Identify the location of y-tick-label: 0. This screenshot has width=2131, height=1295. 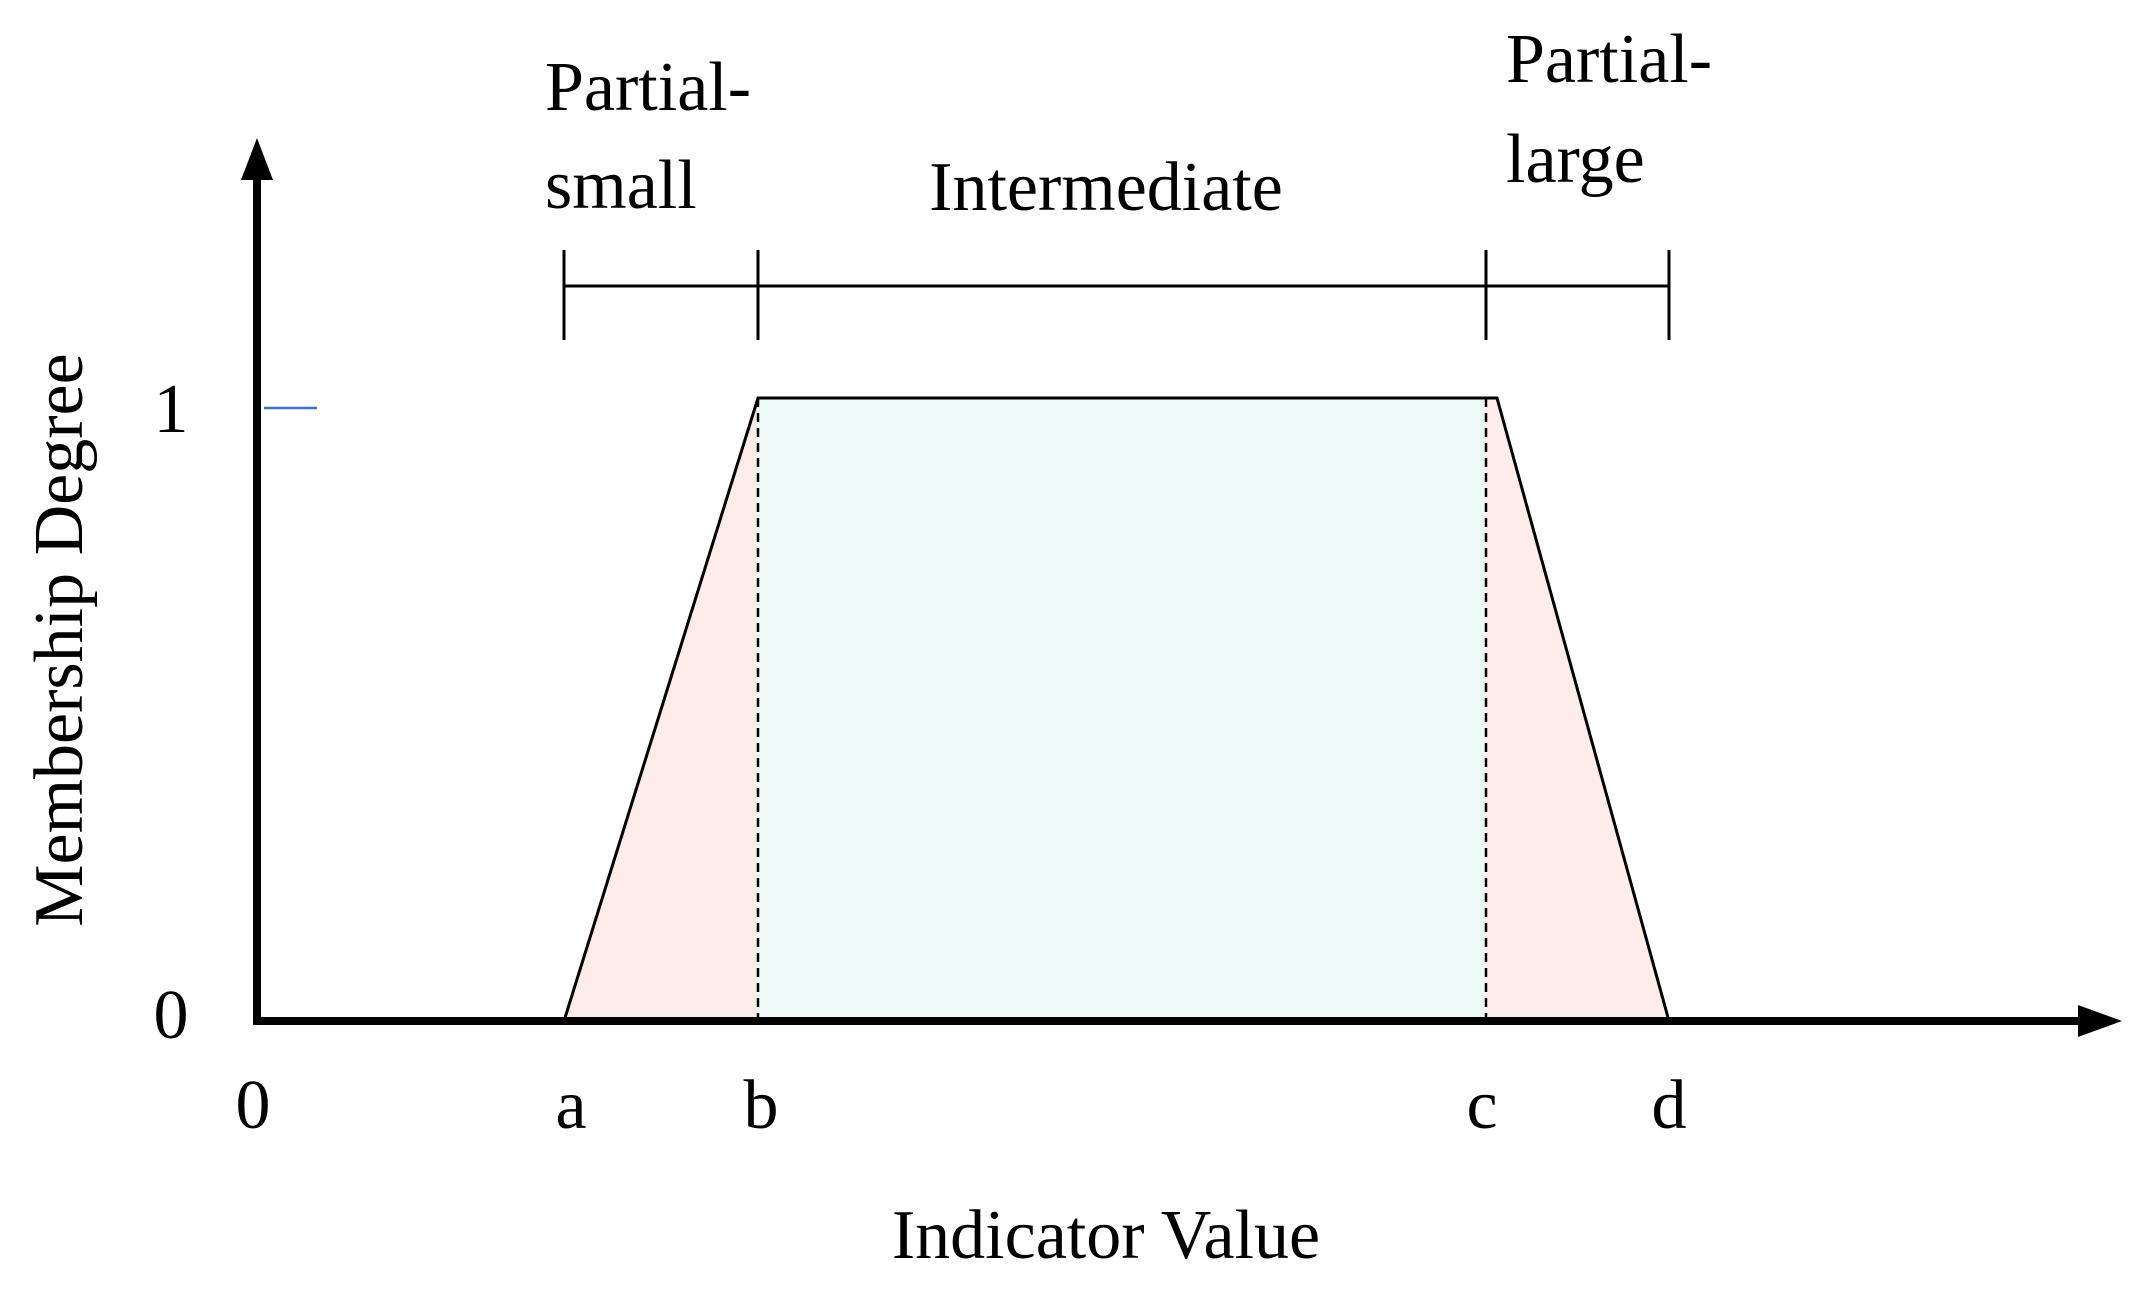
(171, 1015).